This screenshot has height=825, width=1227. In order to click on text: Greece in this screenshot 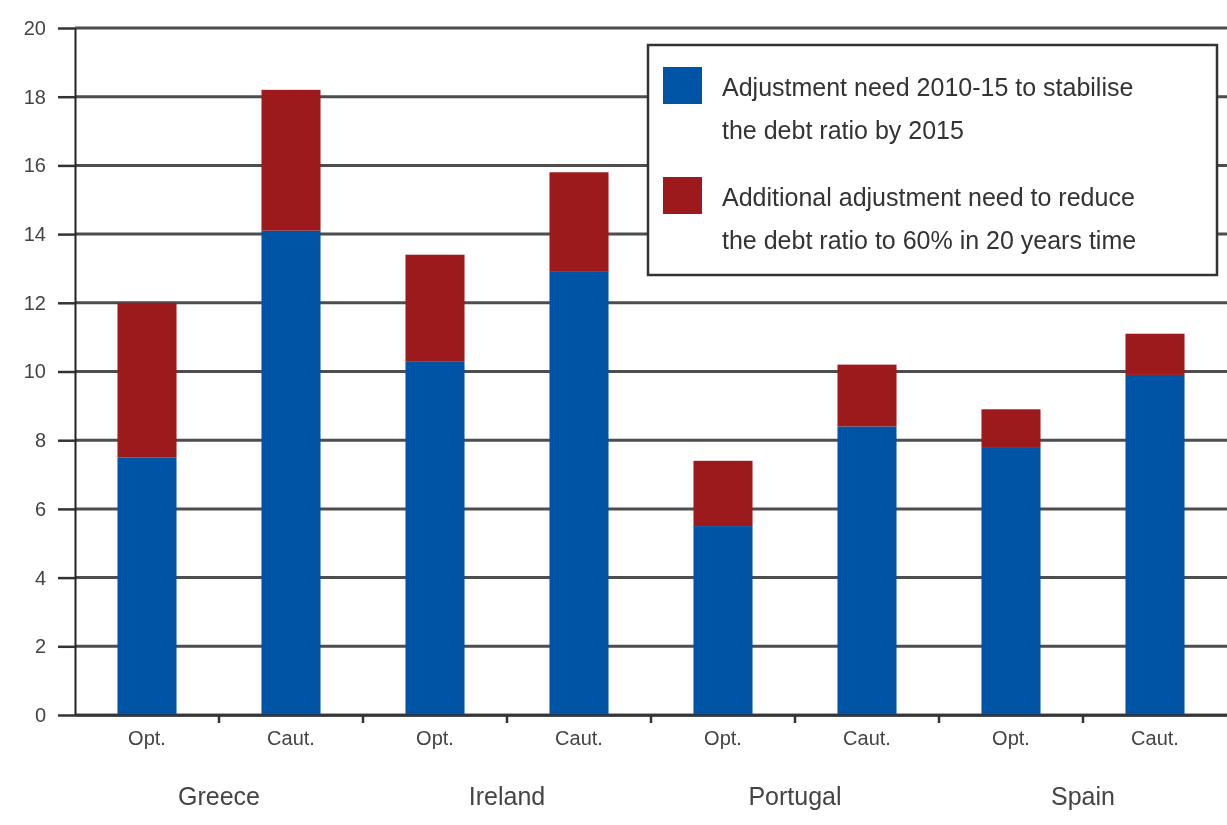, I will do `click(219, 796)`.